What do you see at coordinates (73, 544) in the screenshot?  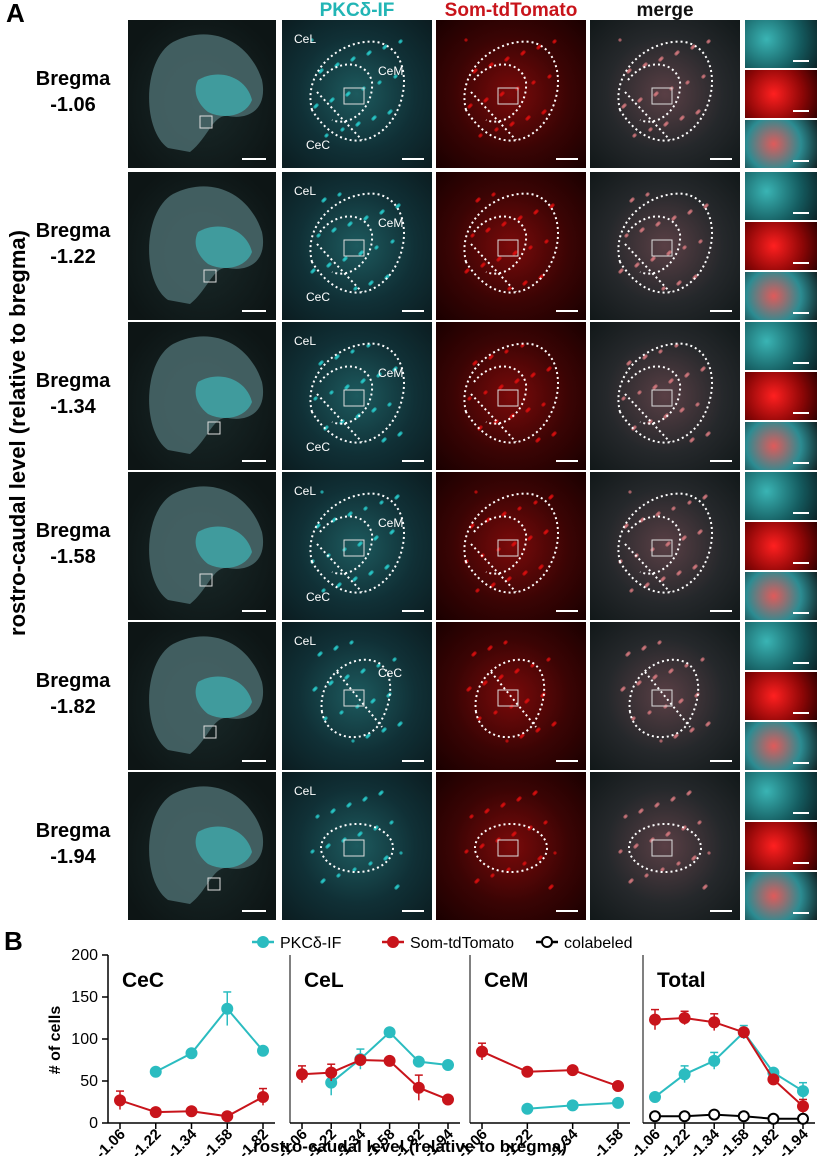 I see `bregma-level-label: Bregma -1.58` at bounding box center [73, 544].